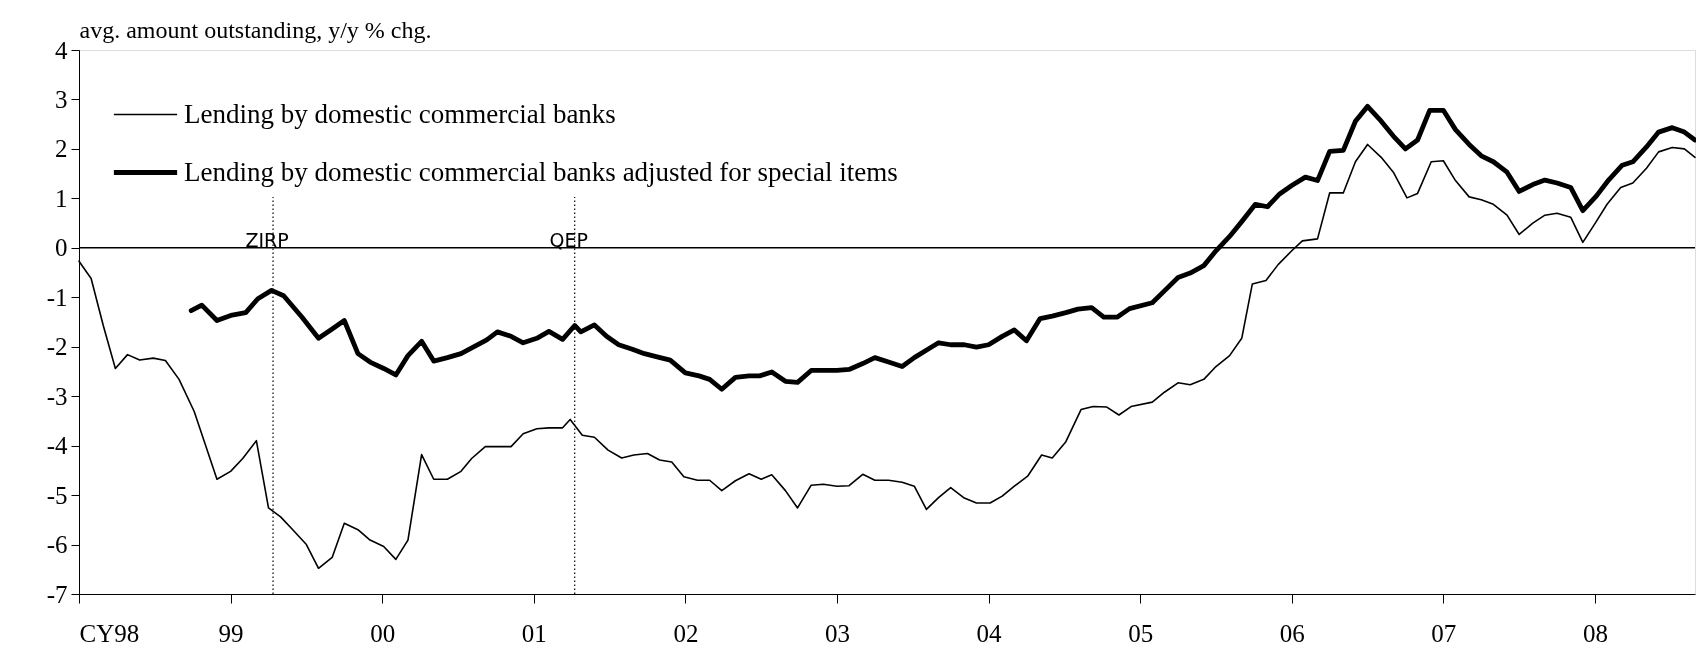 Image resolution: width=1696 pixels, height=672 pixels. Describe the element at coordinates (267, 240) in the screenshot. I see `ref-line-label: ZIRP` at that location.